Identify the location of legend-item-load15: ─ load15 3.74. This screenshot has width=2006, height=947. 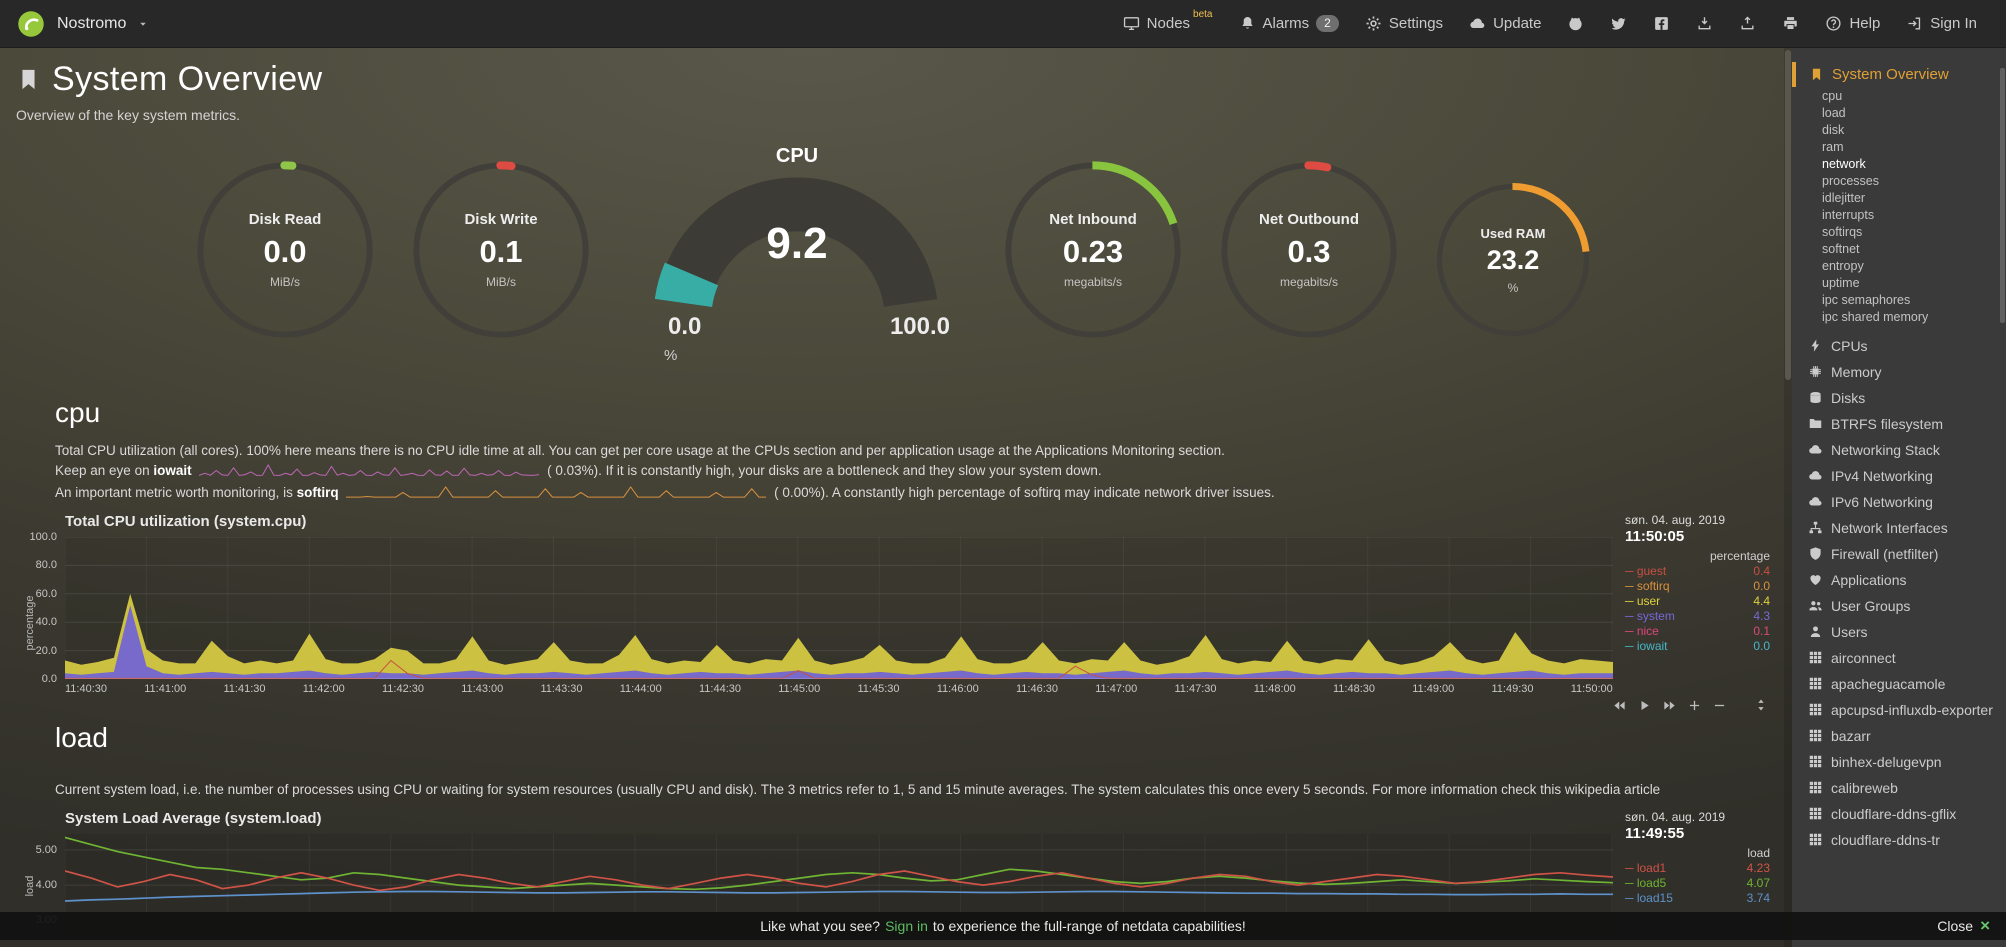
(1697, 898).